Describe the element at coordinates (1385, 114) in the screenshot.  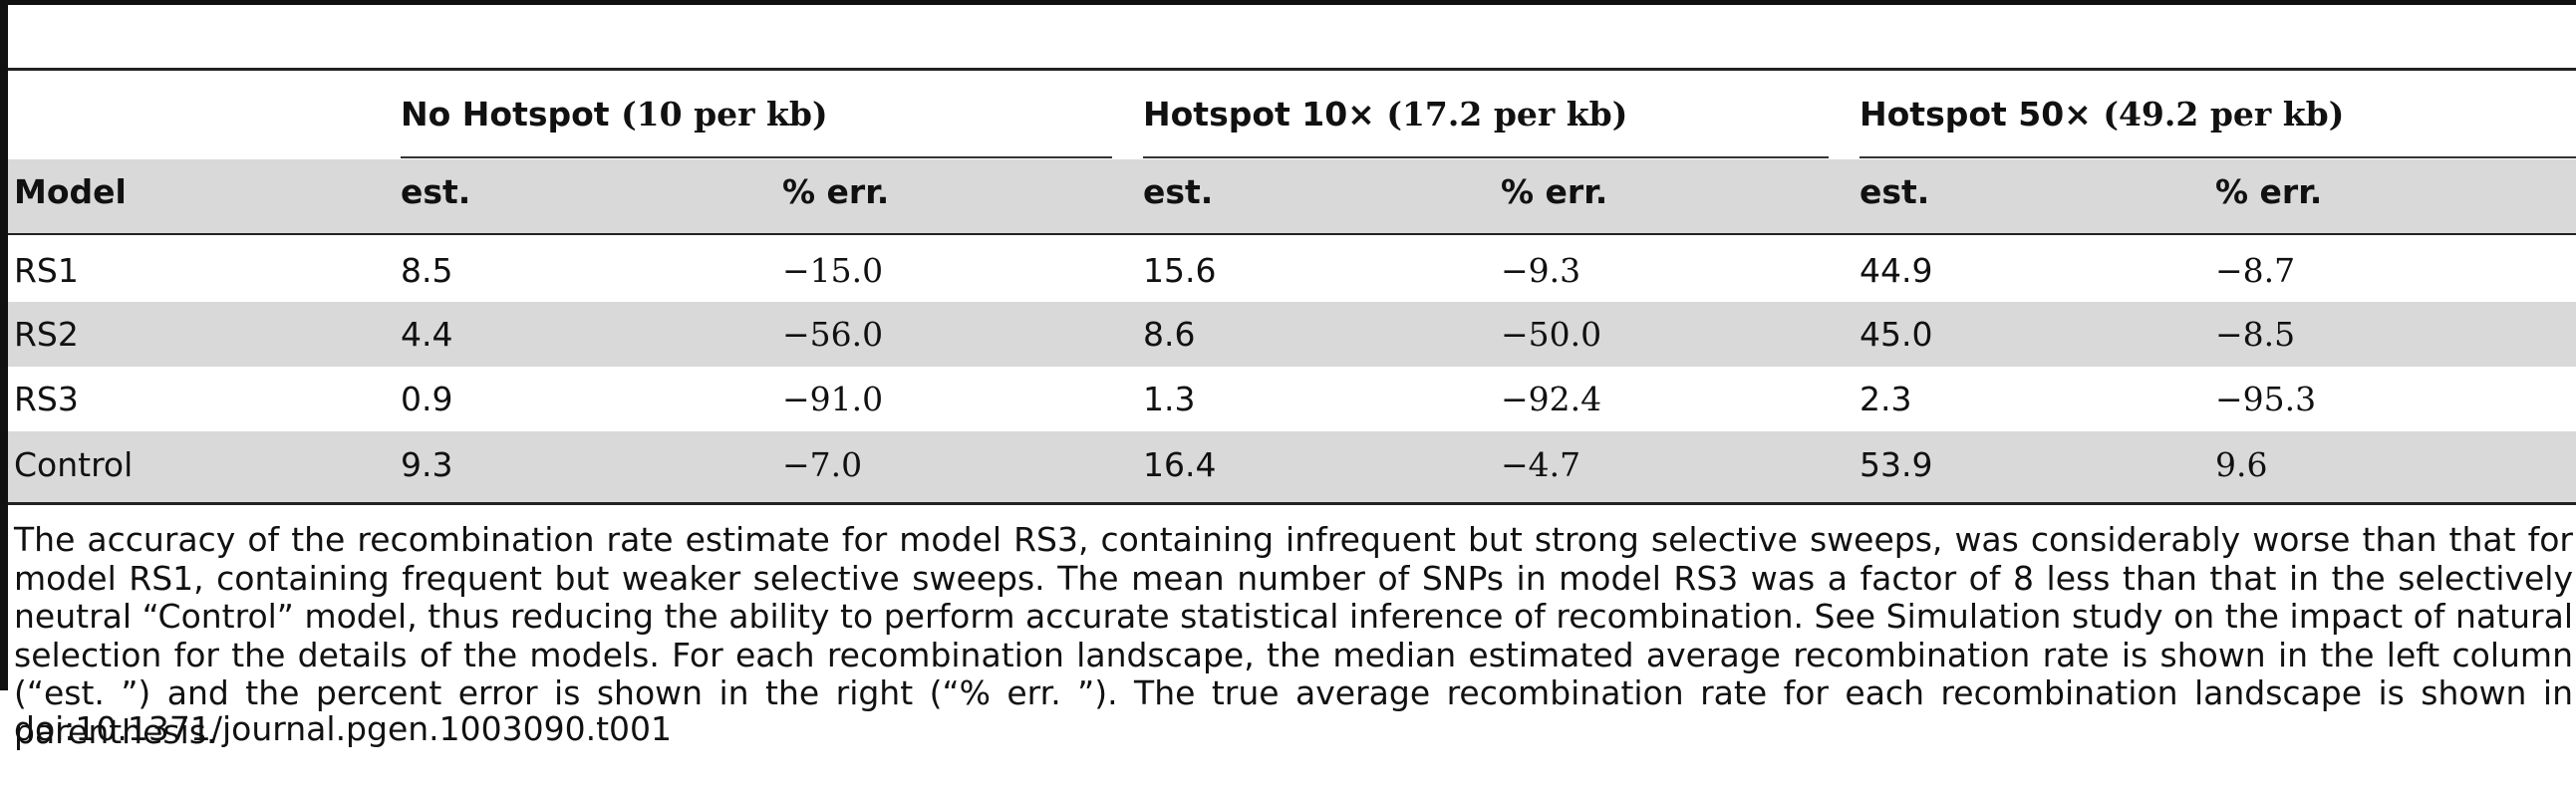
I see `group-header-hotspot-10x: Hotspot 10× (17.2 per kb)` at that location.